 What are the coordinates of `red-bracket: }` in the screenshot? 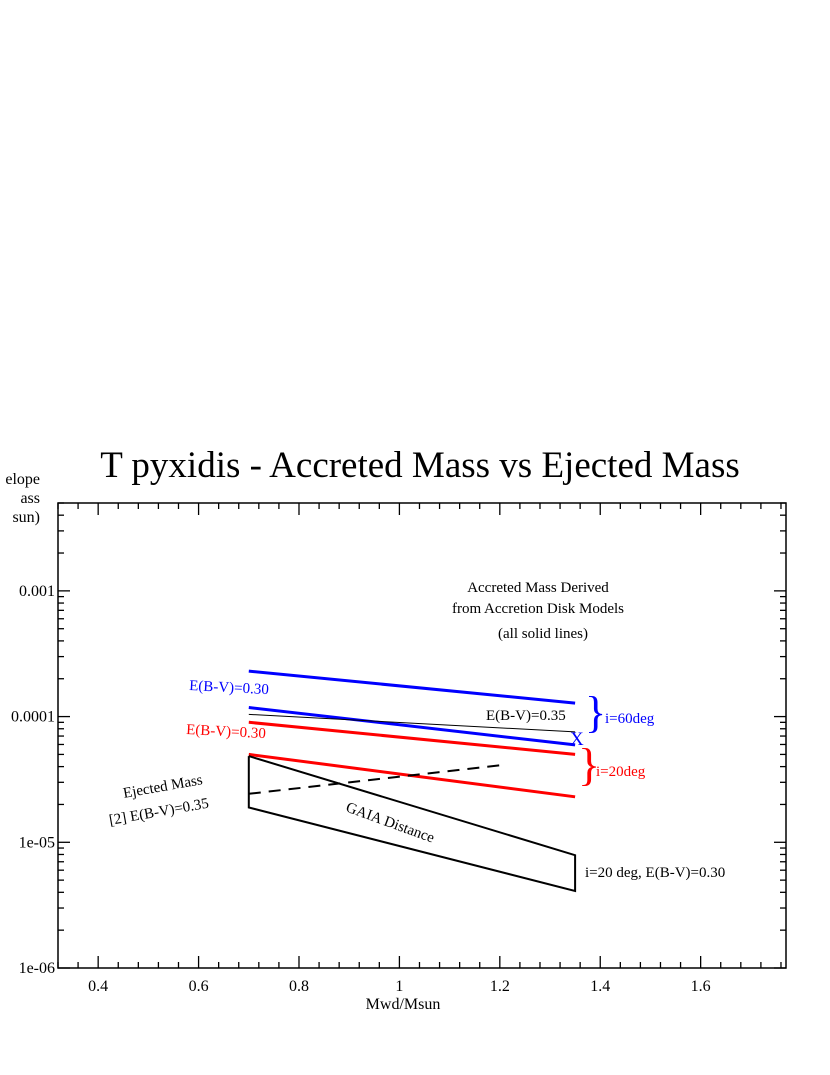 It's located at (589, 764).